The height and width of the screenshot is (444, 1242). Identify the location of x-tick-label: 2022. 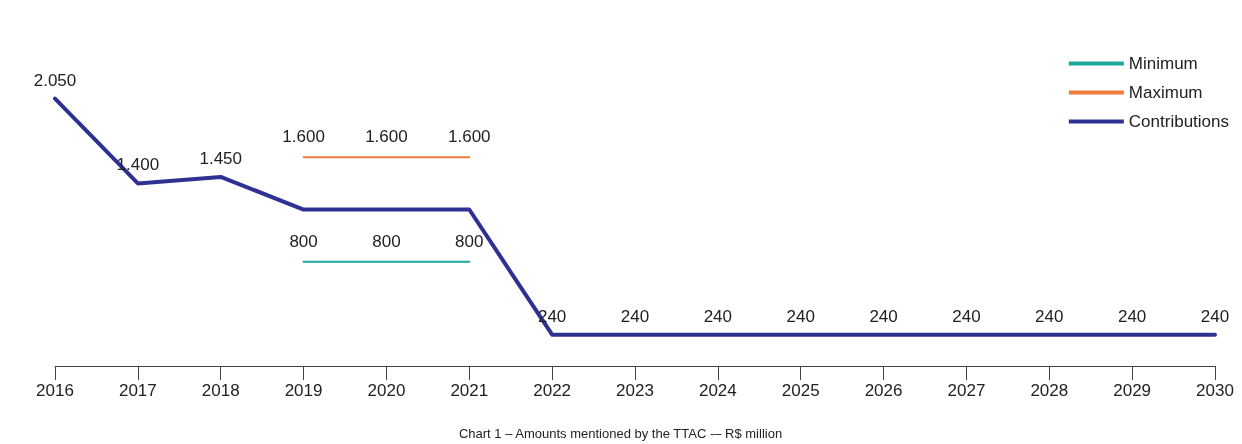
(552, 390).